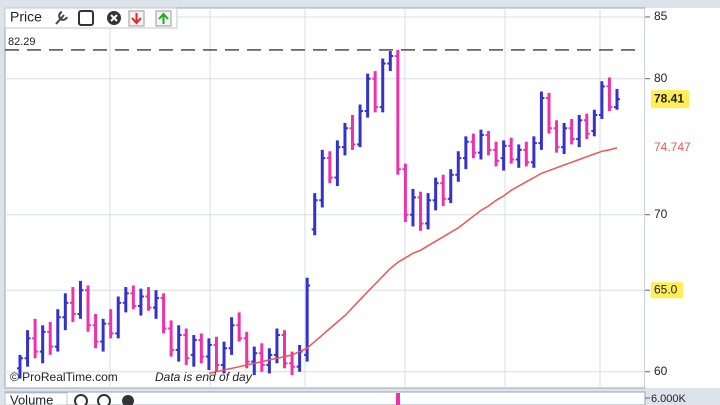 The width and height of the screenshot is (720, 405). What do you see at coordinates (204, 377) in the screenshot?
I see `data-note: Data is end of day` at bounding box center [204, 377].